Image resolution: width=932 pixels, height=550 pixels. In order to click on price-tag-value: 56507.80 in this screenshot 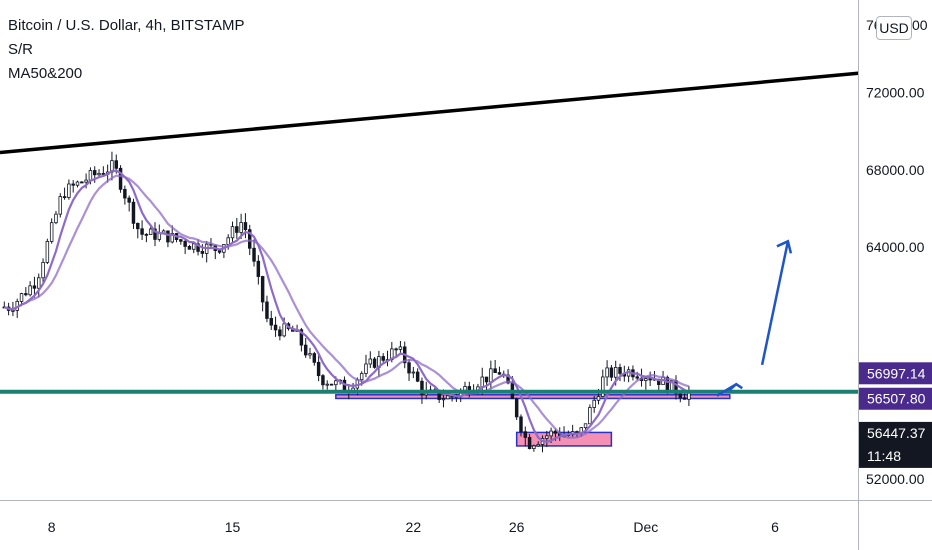, I will do `click(896, 399)`.